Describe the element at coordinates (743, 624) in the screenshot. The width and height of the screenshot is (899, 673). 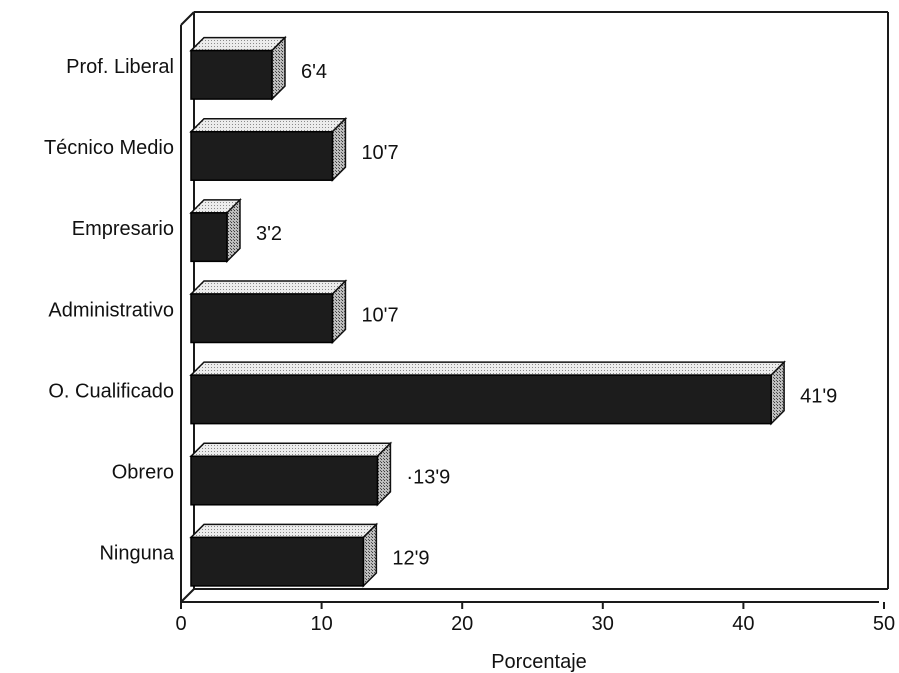
I see `x-tick-label: 40` at that location.